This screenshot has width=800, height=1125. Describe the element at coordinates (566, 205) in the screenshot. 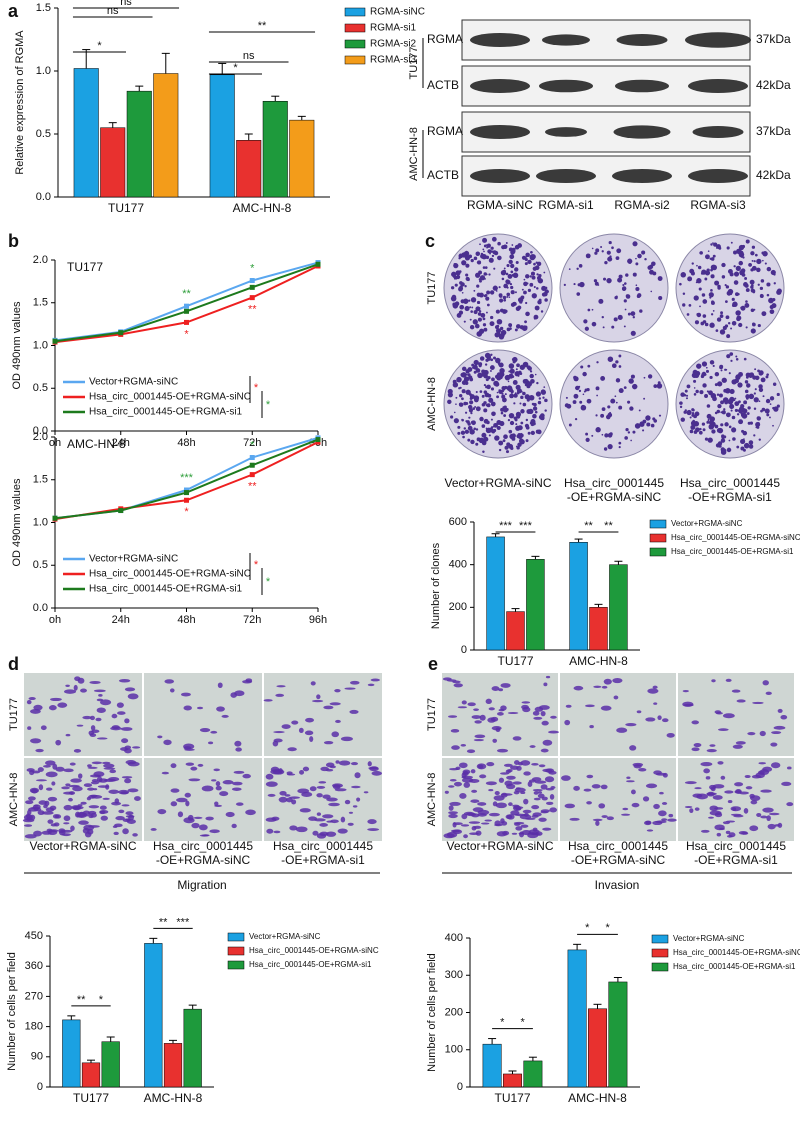

I see `lane-label: RGMA-si1` at that location.